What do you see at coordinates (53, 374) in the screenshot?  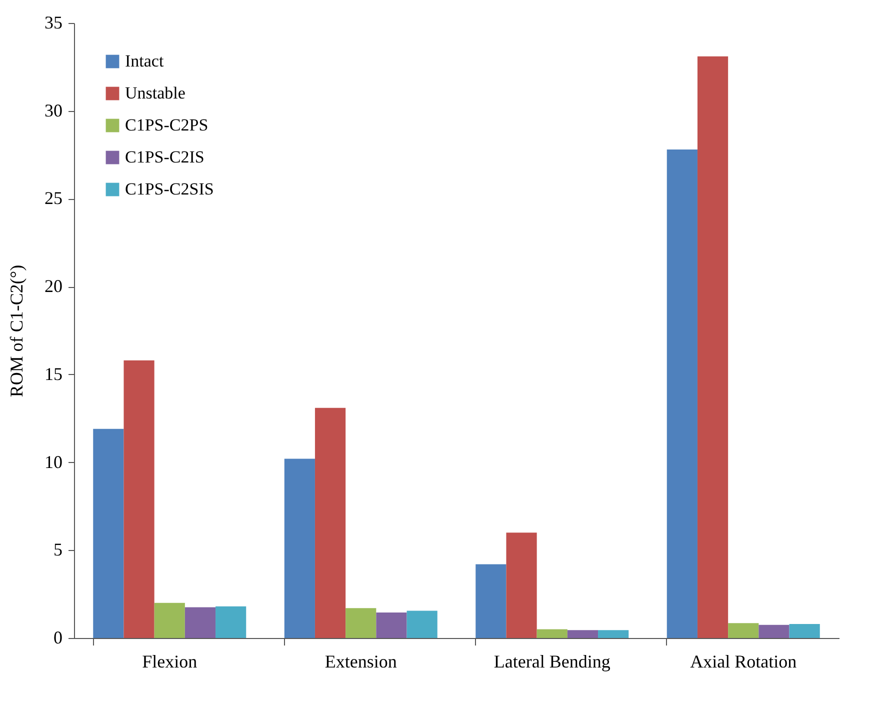 I see `y-tick-label: 15` at bounding box center [53, 374].